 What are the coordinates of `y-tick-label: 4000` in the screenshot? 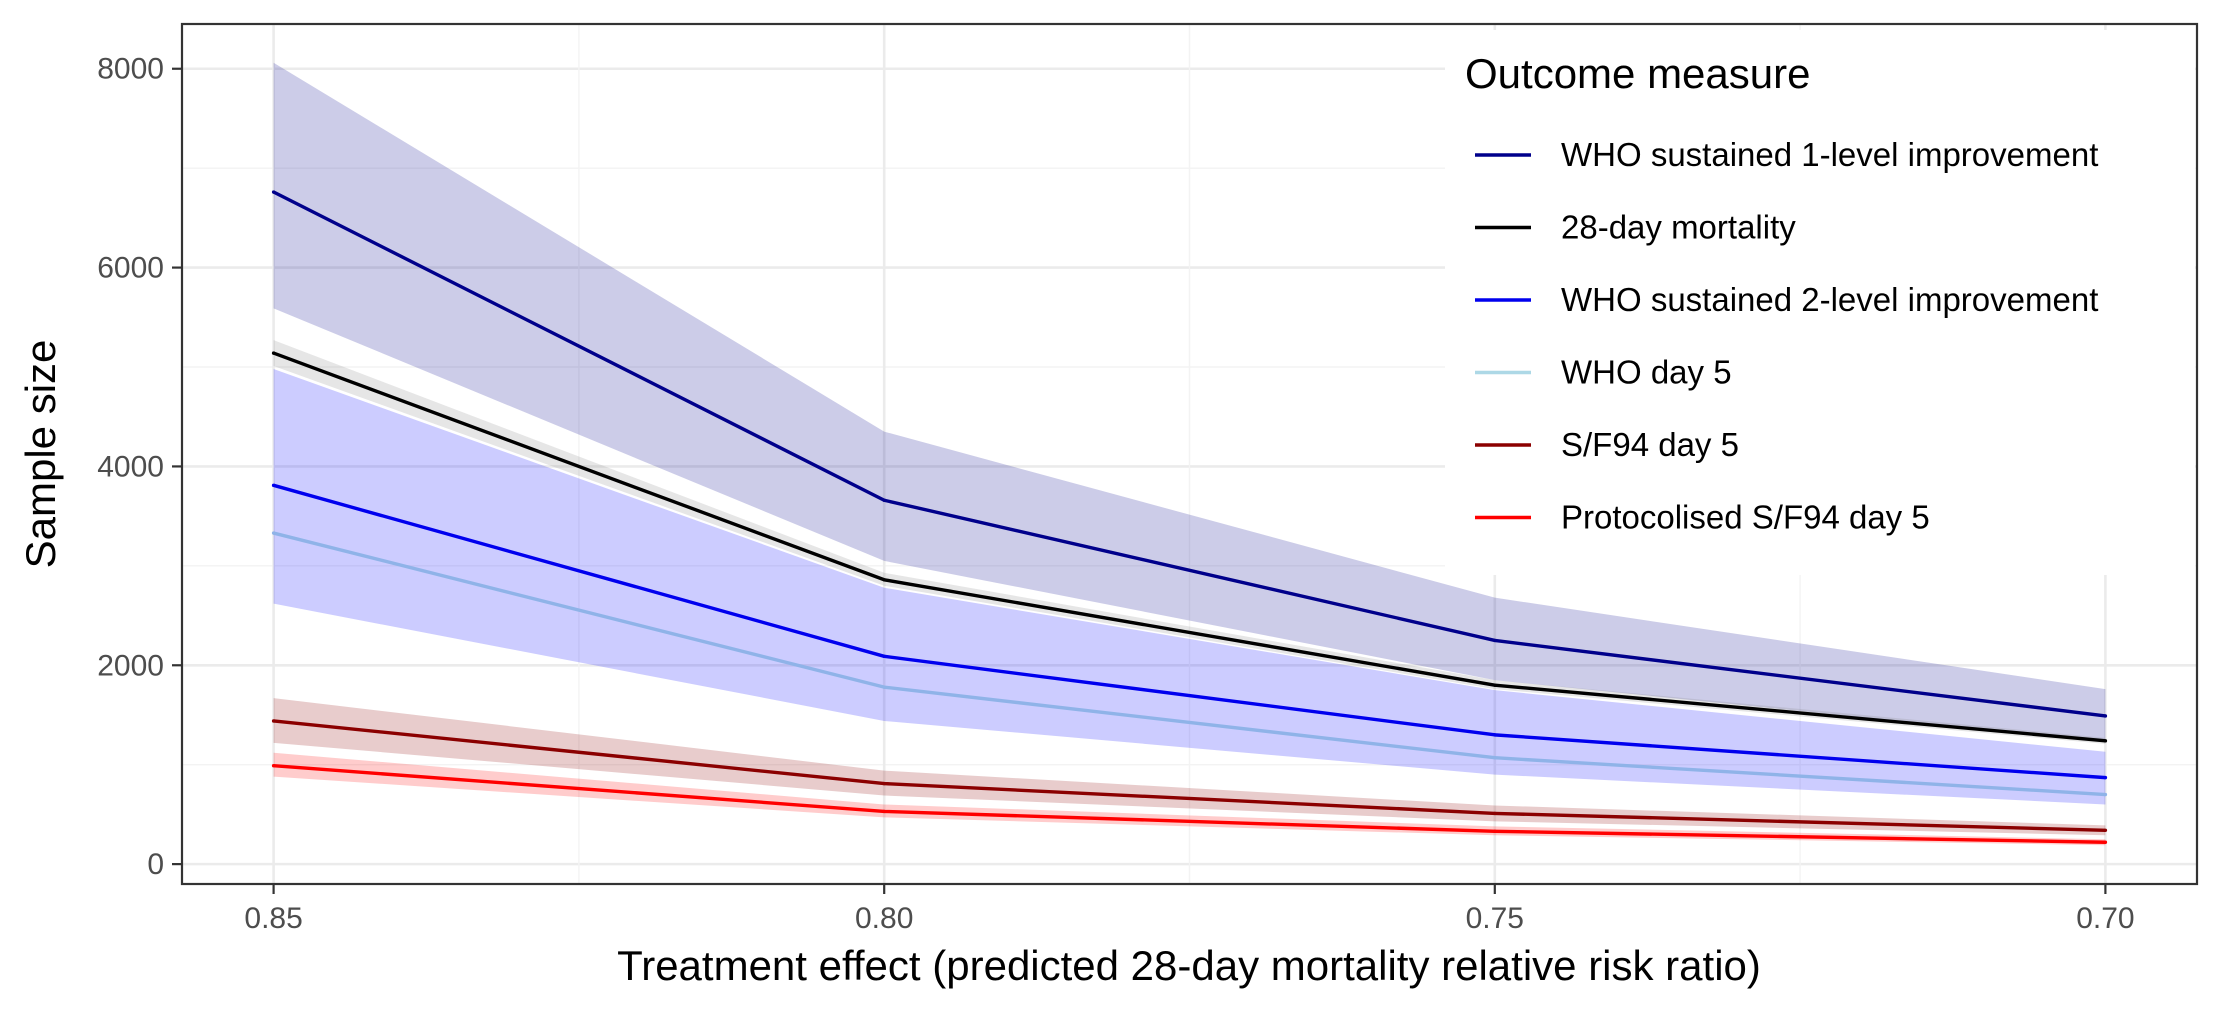 It's located at (130, 466).